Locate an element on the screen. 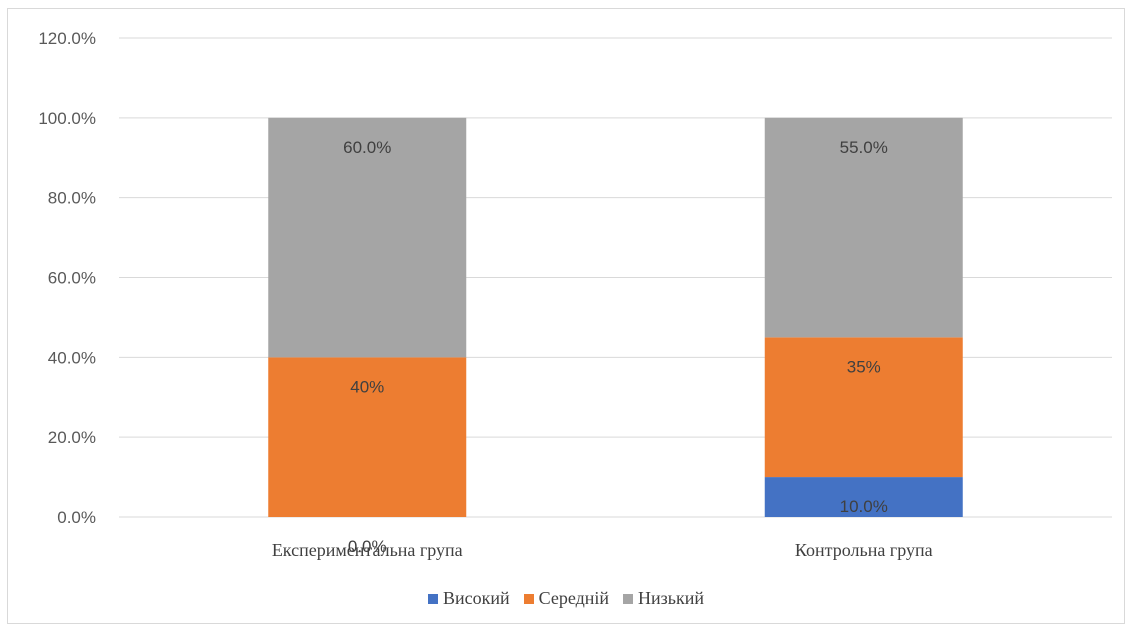 This screenshot has height=629, width=1132. data-label: 10.0% is located at coordinates (864, 506).